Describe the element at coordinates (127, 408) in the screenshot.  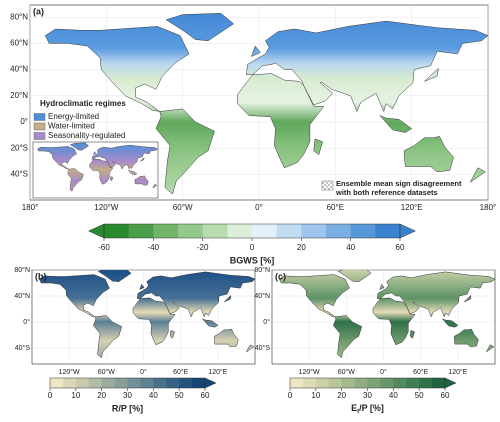
I see `colorbar-label: R/P [%]` at that location.